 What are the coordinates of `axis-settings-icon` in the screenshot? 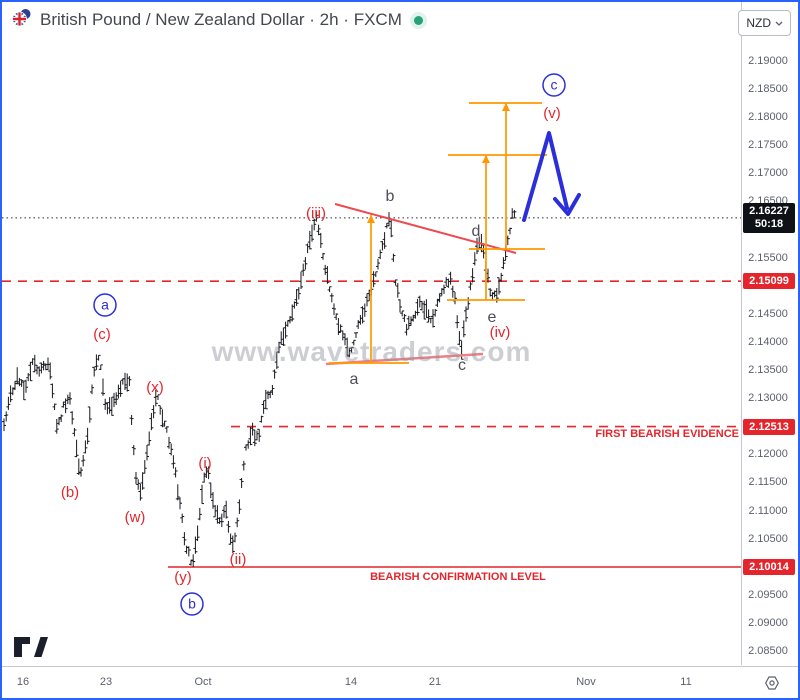 It's located at (772, 685).